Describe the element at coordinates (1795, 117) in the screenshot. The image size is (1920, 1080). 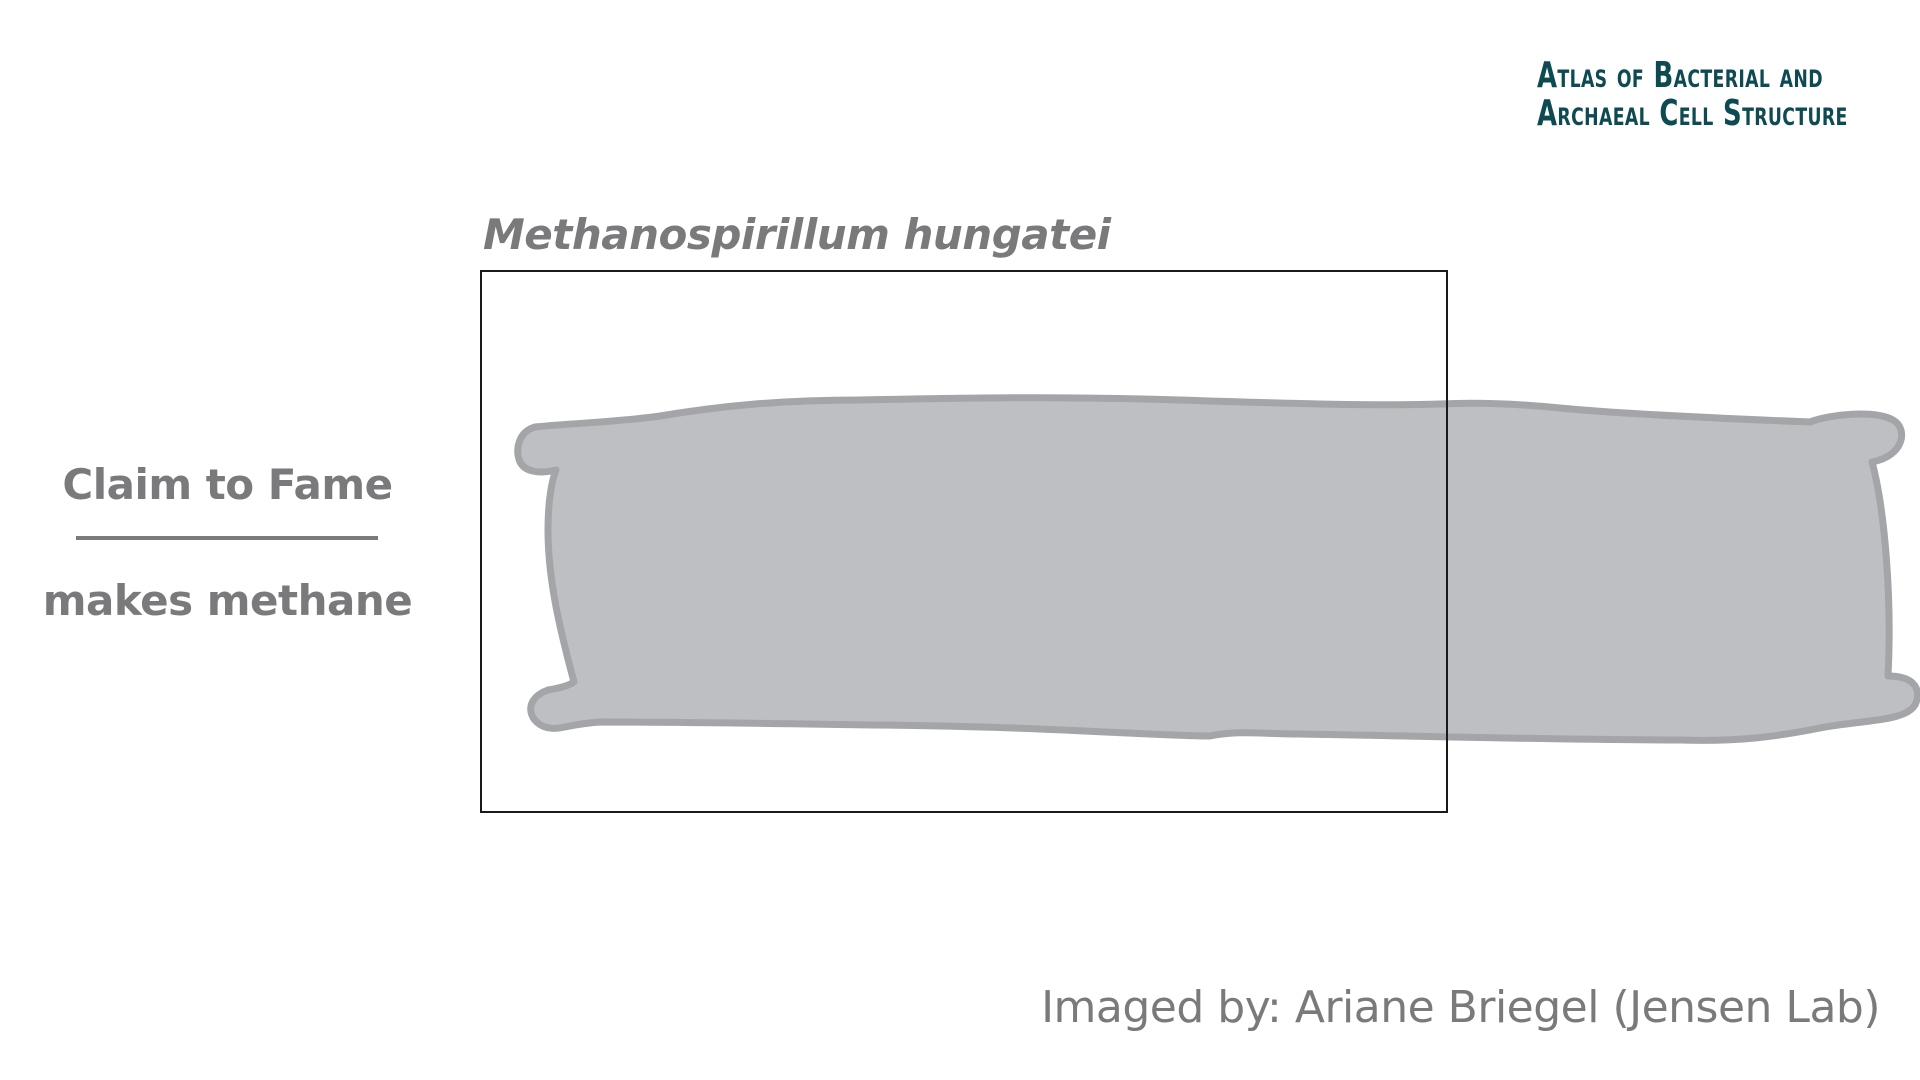
I see `logo-text: TRUCTURE` at that location.